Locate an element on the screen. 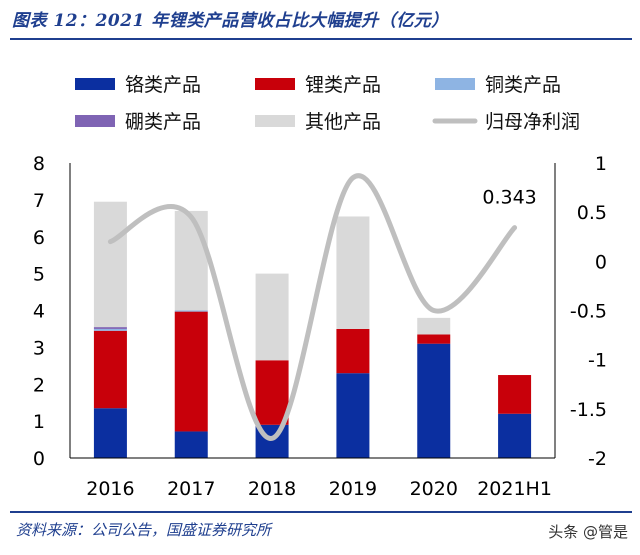 Image resolution: width=640 pixels, height=555 pixels. footer-divider is located at coordinates (321, 512).